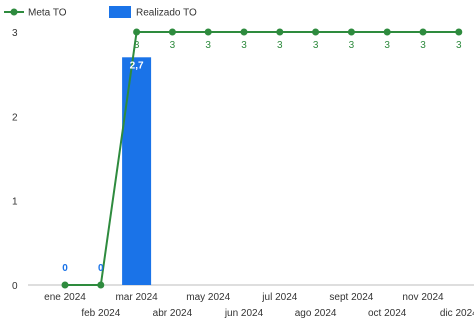 The width and height of the screenshot is (474, 320). I want to click on x-tick-label: mar 2024, so click(136, 297).